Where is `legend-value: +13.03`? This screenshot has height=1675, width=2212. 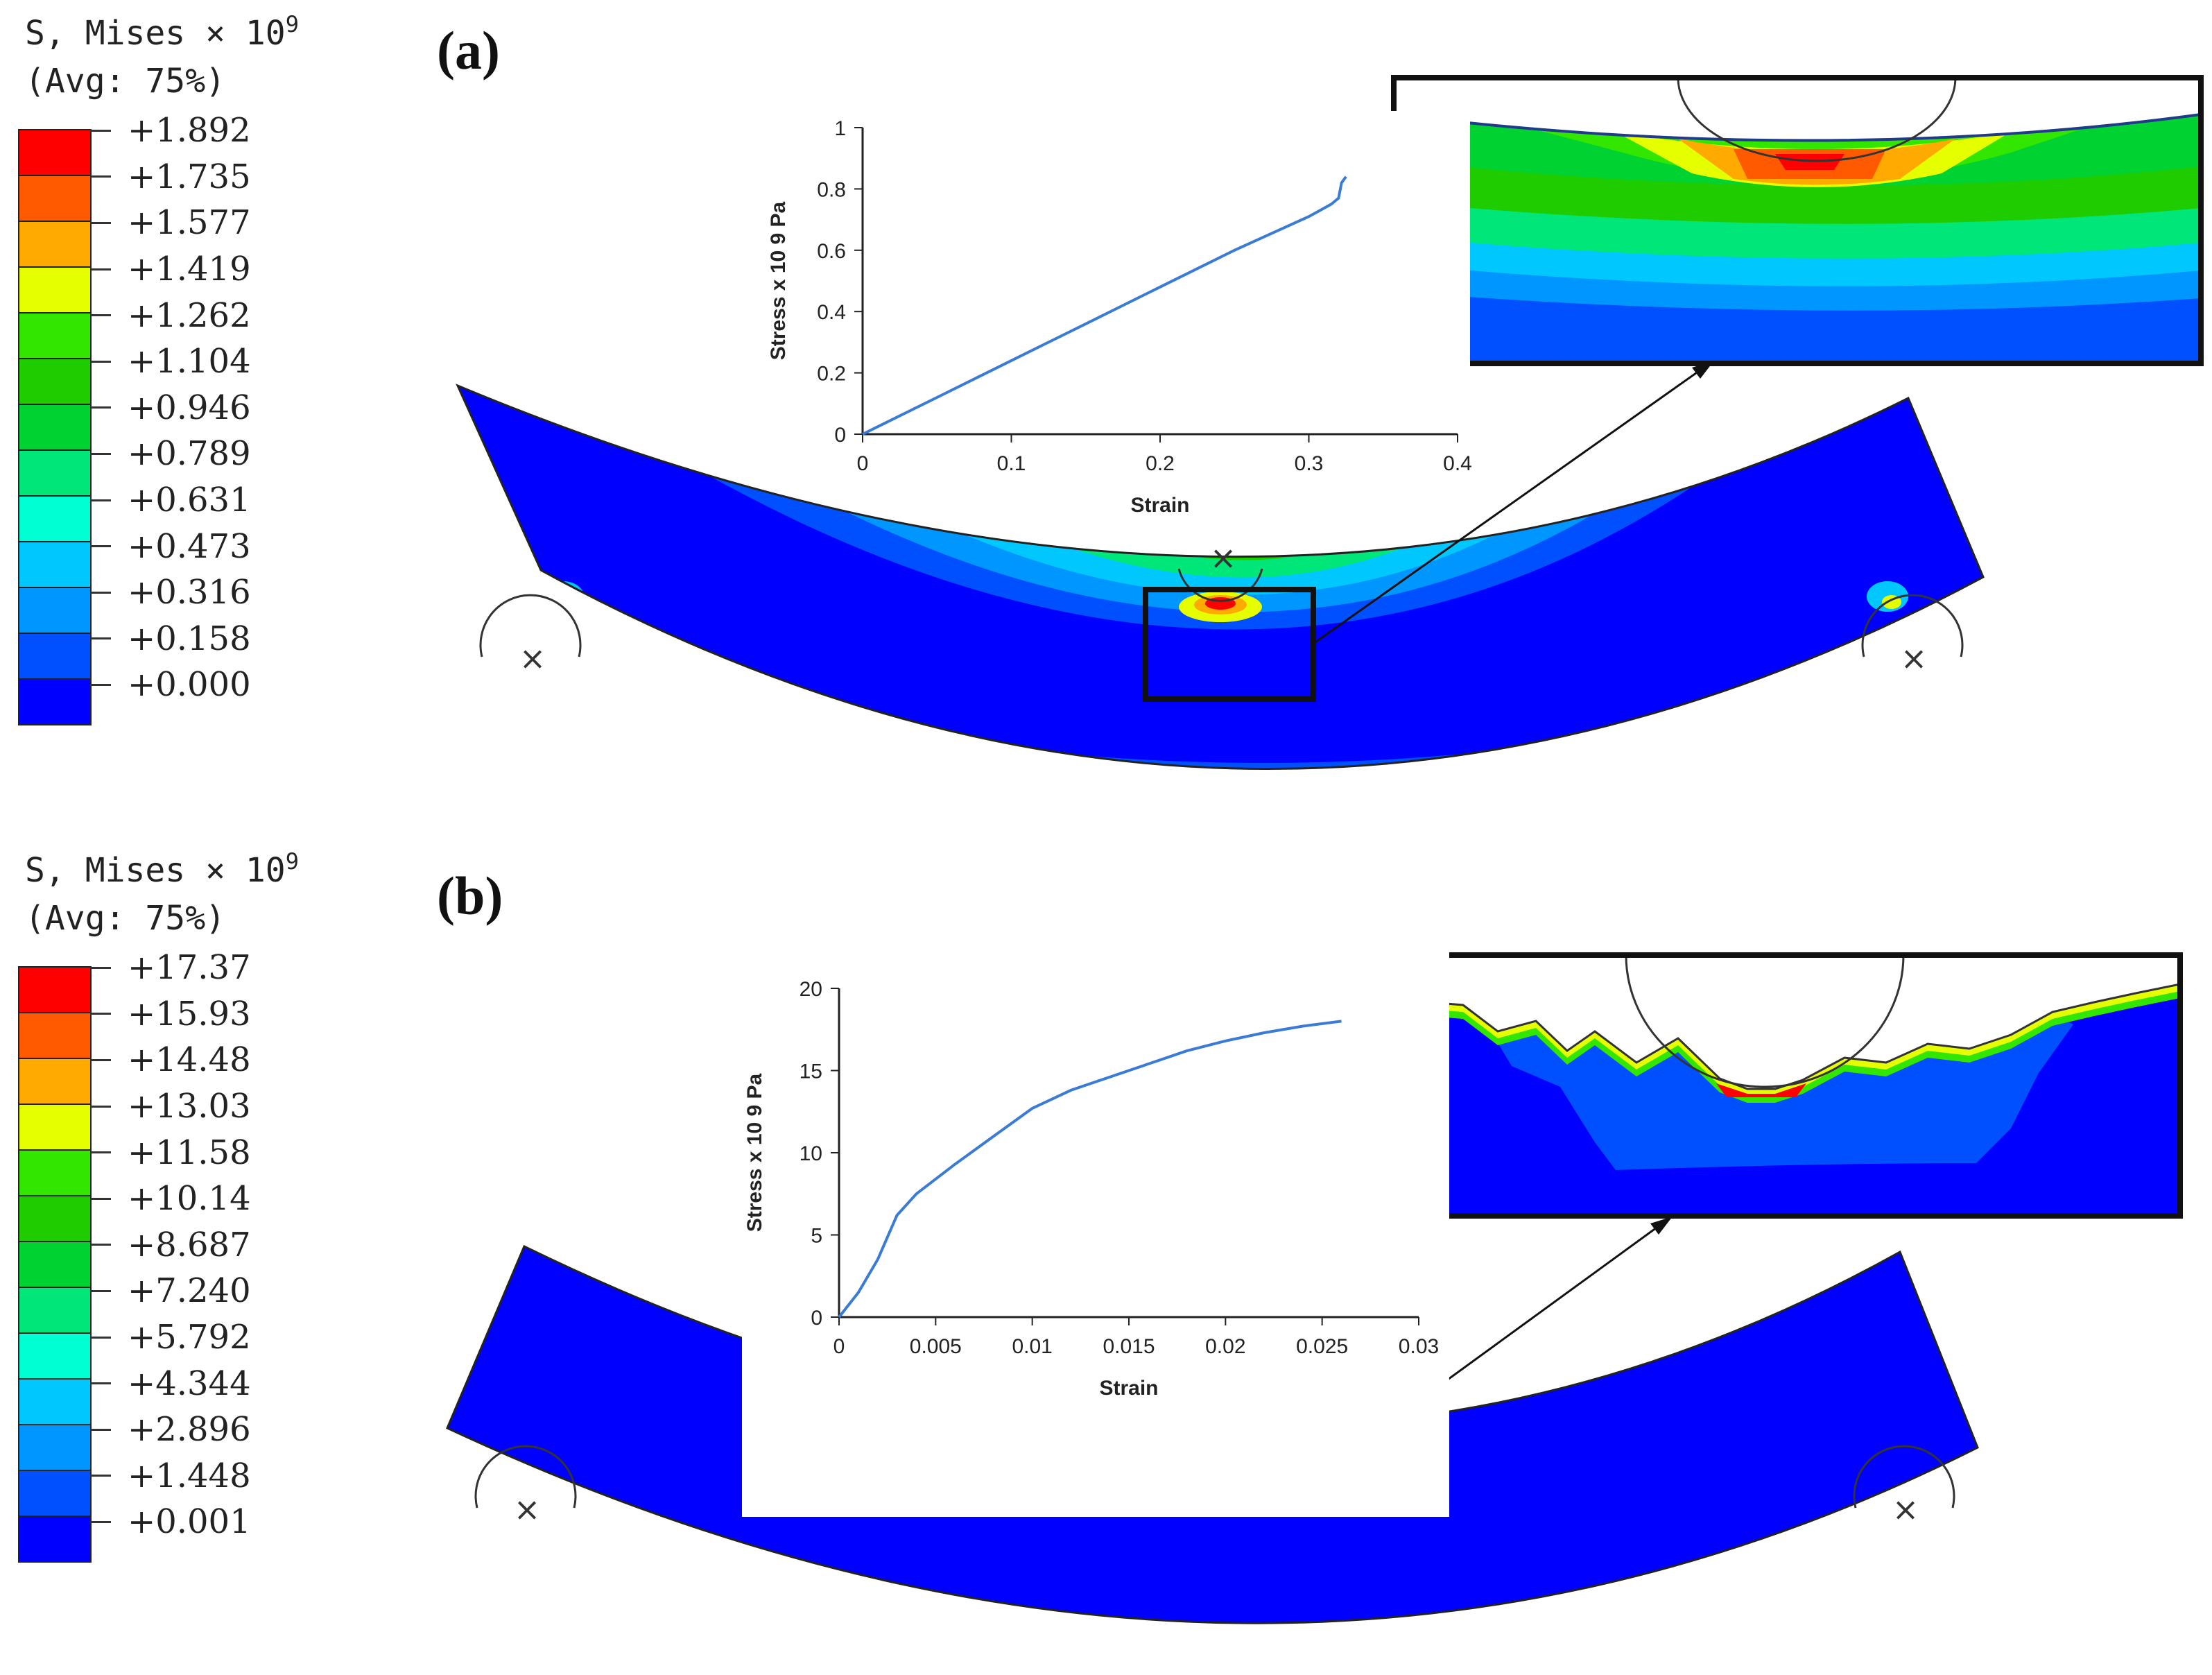
legend-value: +13.03 is located at coordinates (189, 1106).